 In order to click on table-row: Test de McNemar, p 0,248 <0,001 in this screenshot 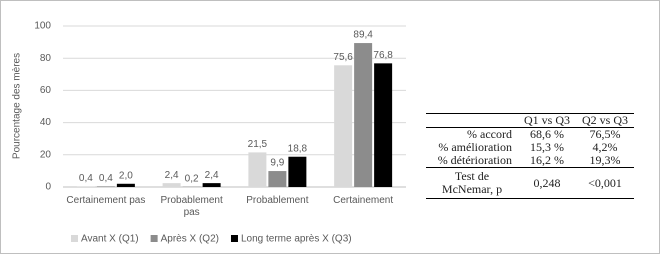, I will do `click(530, 183)`.